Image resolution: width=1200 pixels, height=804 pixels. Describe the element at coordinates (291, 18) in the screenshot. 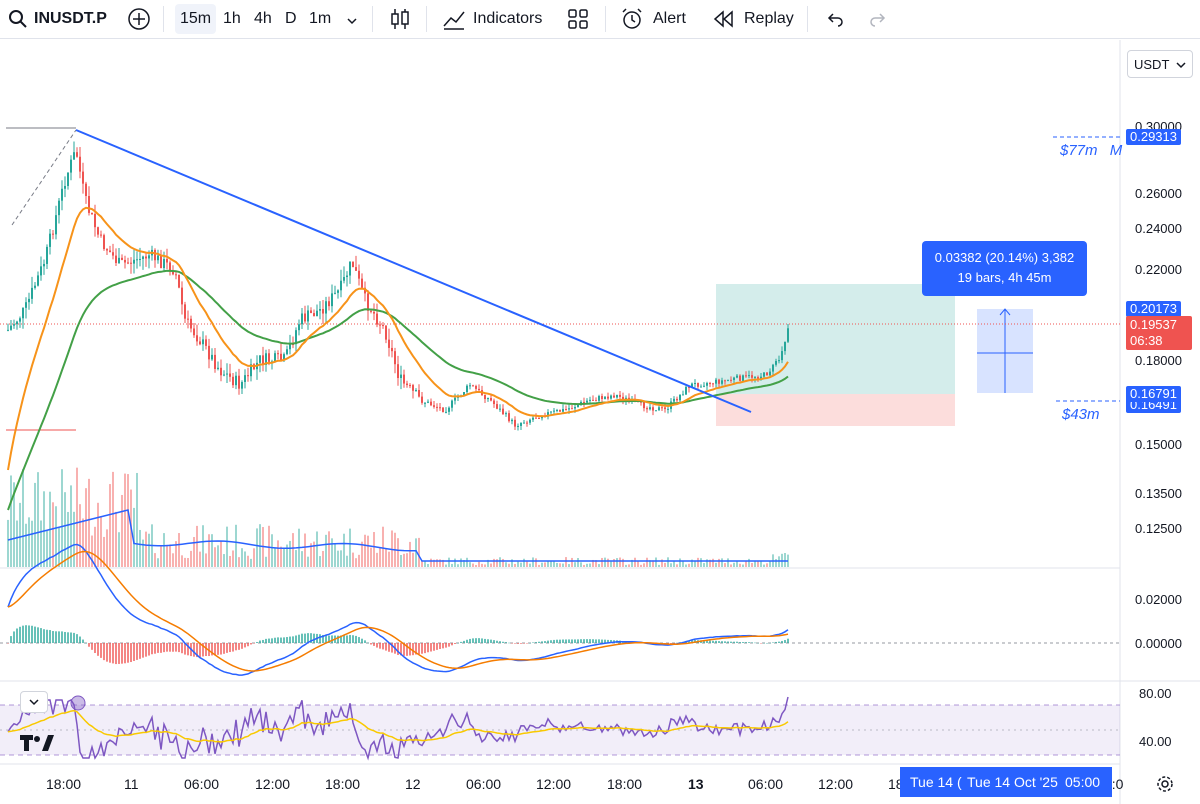

I see `interval-d: D` at that location.